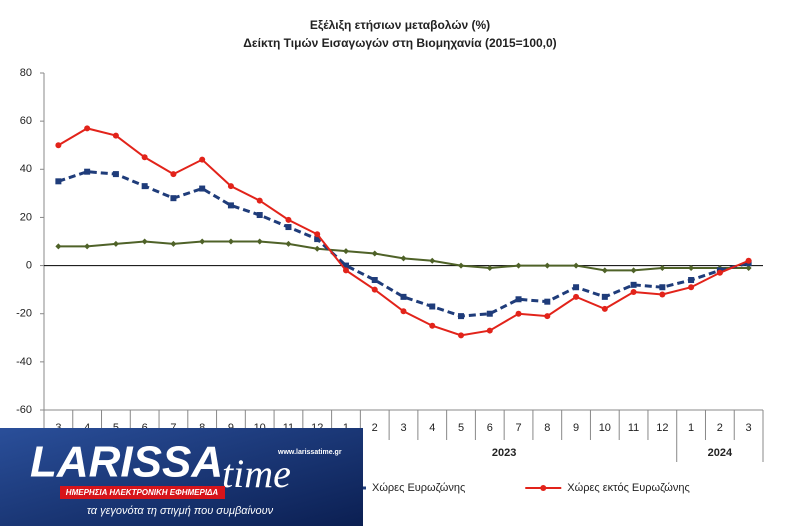 This screenshot has height=526, width=807. Describe the element at coordinates (662, 428) in the screenshot. I see `x-tick-label: 12` at that location.